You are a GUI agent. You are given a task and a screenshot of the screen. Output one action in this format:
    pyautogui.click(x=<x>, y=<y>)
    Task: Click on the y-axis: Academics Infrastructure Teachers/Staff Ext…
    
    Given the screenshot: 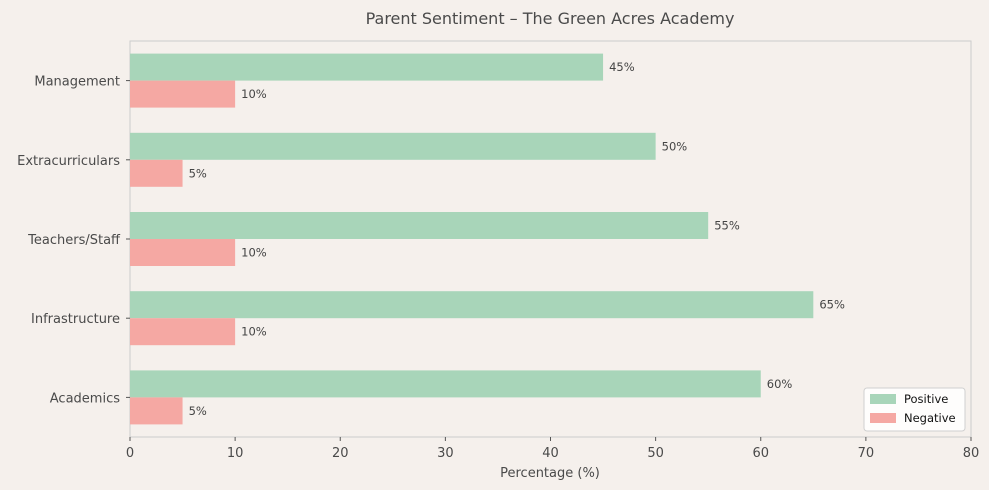 What is the action you would take?
    pyautogui.click(x=73, y=240)
    